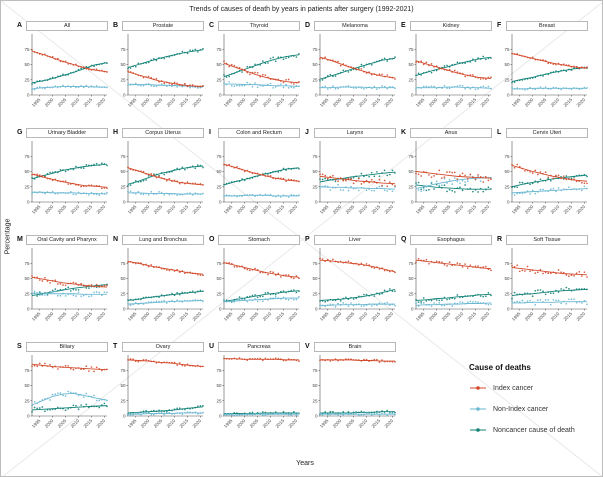 The width and height of the screenshot is (603, 477). I want to click on panel-title: Breast, so click(547, 25).